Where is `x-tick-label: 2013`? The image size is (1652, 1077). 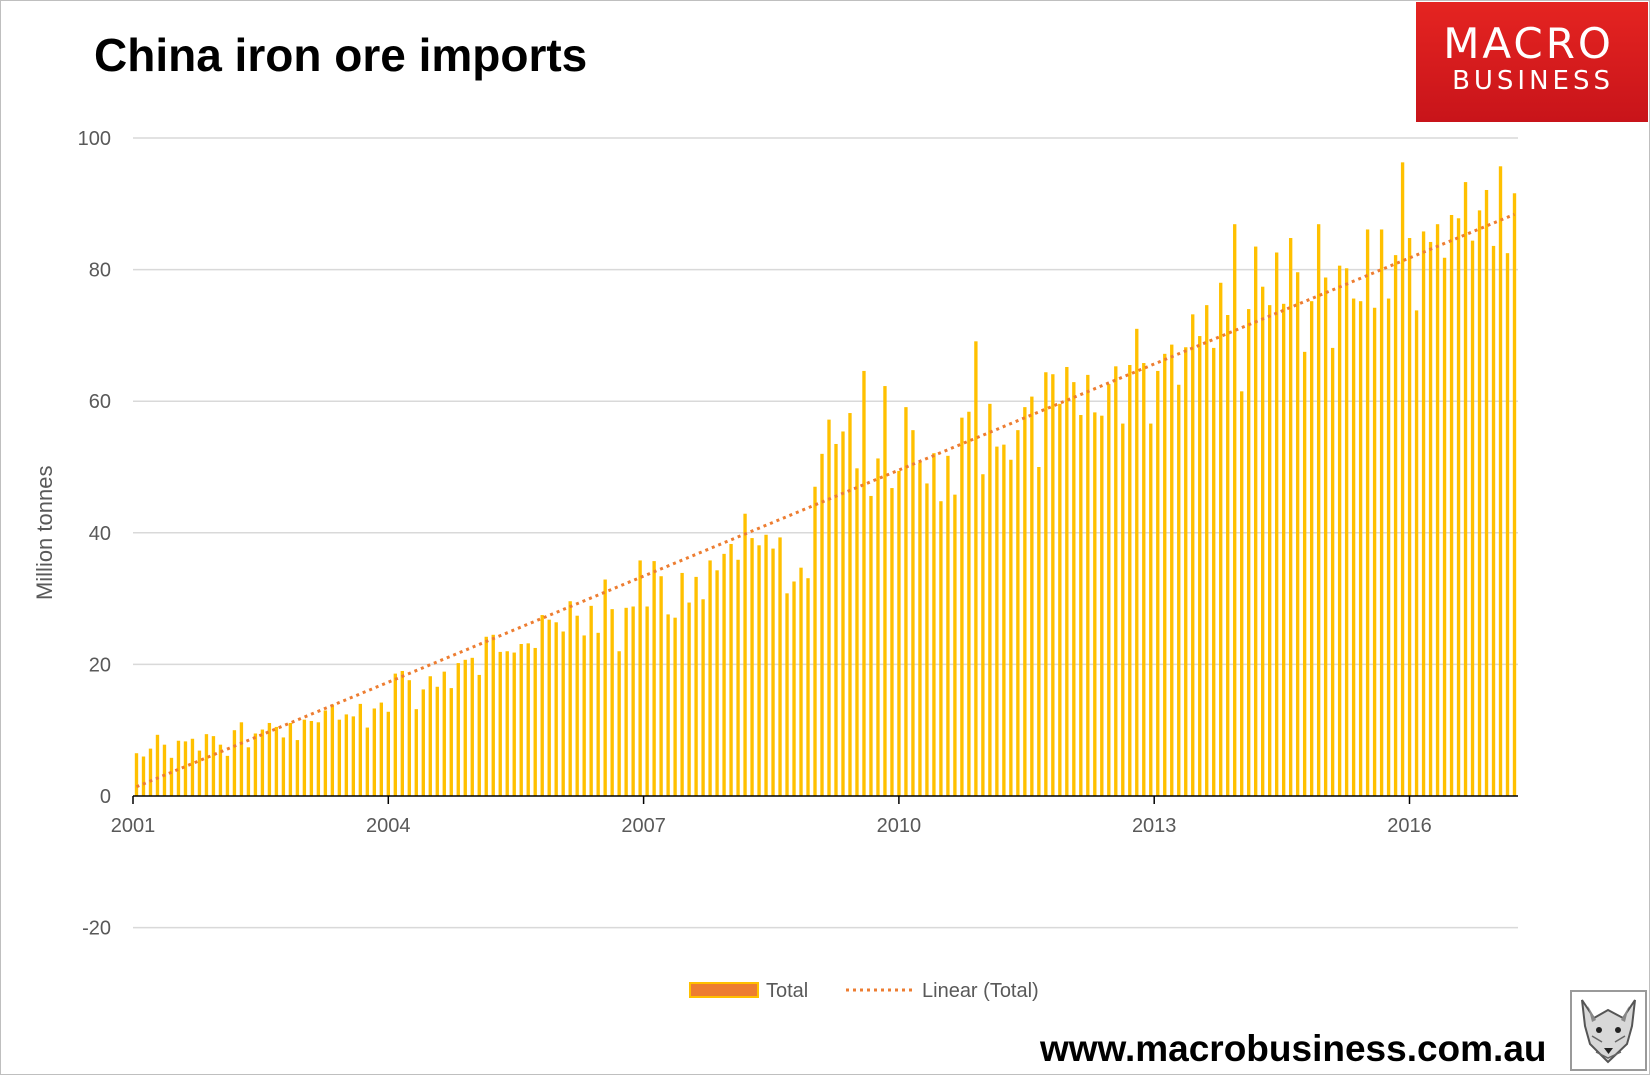 x-tick-label: 2013 is located at coordinates (1154, 826).